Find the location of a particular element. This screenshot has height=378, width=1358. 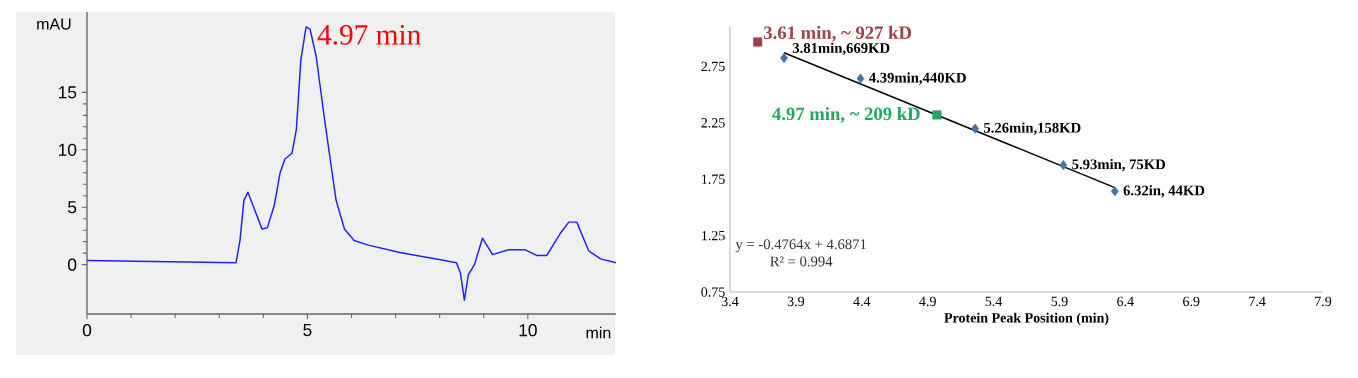

annotation: R² = 0.994 is located at coordinates (801, 261).